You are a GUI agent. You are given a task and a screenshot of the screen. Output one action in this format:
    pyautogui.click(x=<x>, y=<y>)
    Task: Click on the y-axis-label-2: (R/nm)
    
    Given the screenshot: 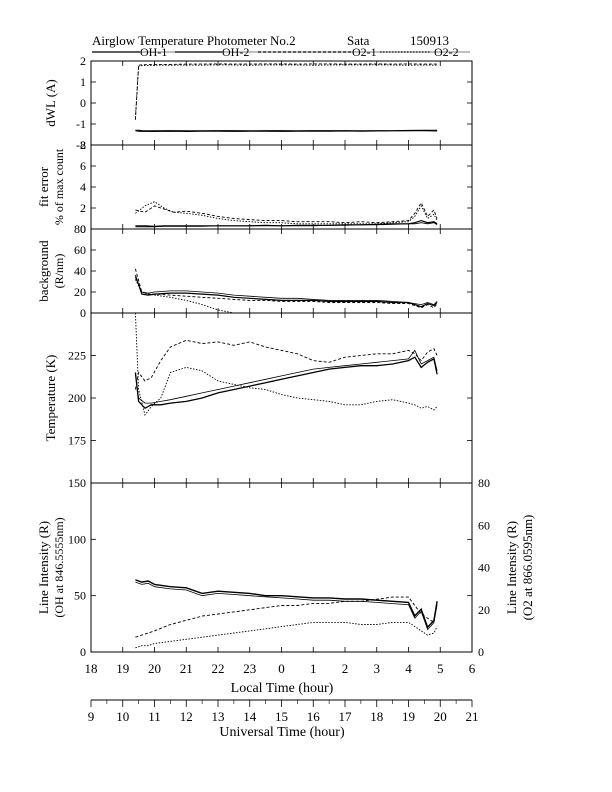 What is the action you would take?
    pyautogui.click(x=59, y=271)
    